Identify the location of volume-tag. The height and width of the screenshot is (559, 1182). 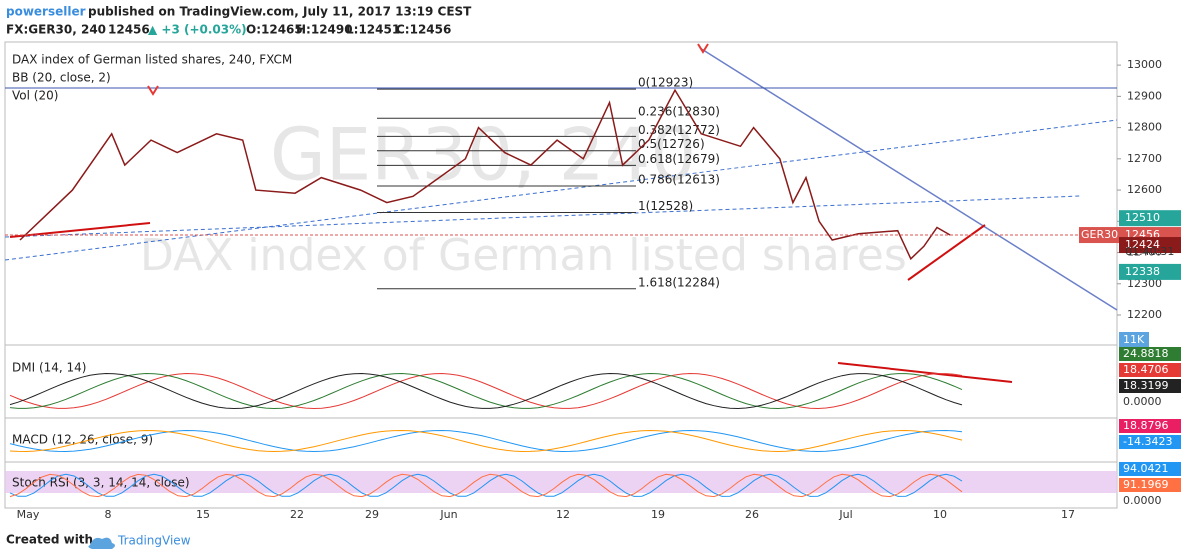
(1134, 339).